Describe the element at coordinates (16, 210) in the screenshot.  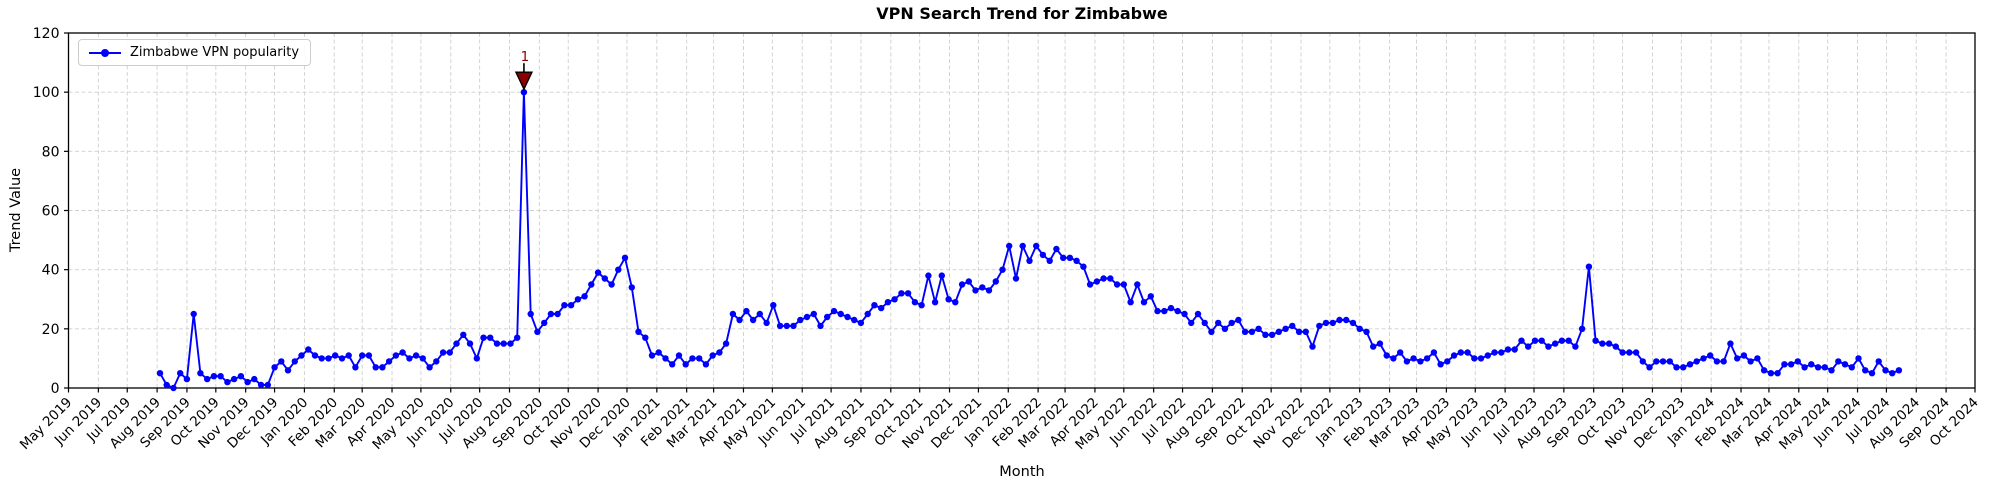
I see `y-axis-label: Trend Value` at that location.